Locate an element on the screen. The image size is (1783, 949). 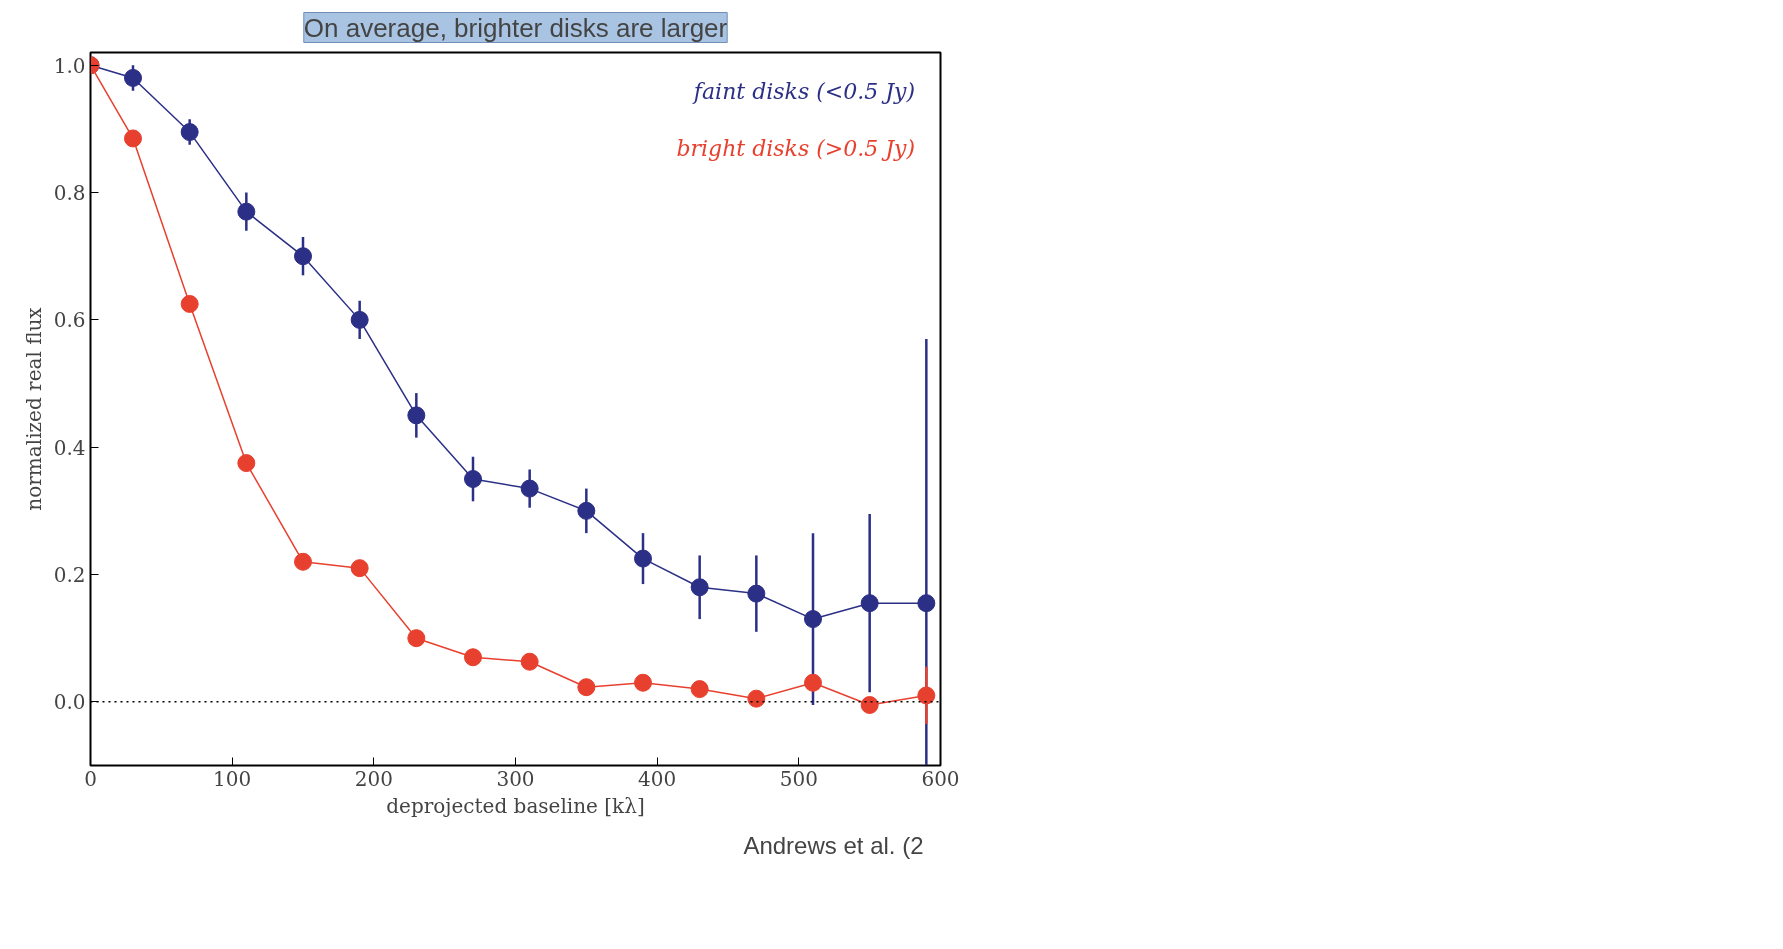
y-tick-label: 0.4 is located at coordinates (69, 447).